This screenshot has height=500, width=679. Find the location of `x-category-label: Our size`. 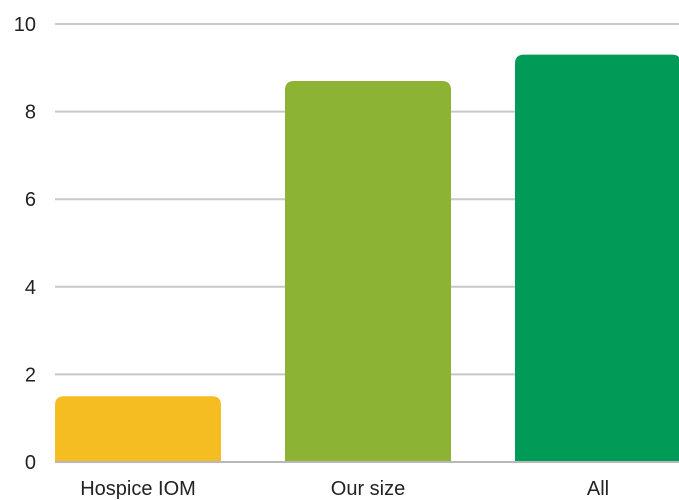

x-category-label: Our size is located at coordinates (368, 489).